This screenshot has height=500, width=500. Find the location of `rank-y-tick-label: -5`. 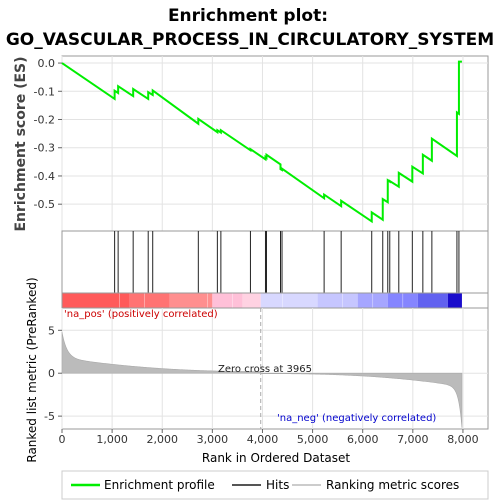

rank-y-tick-label: -5 is located at coordinates (49, 416).